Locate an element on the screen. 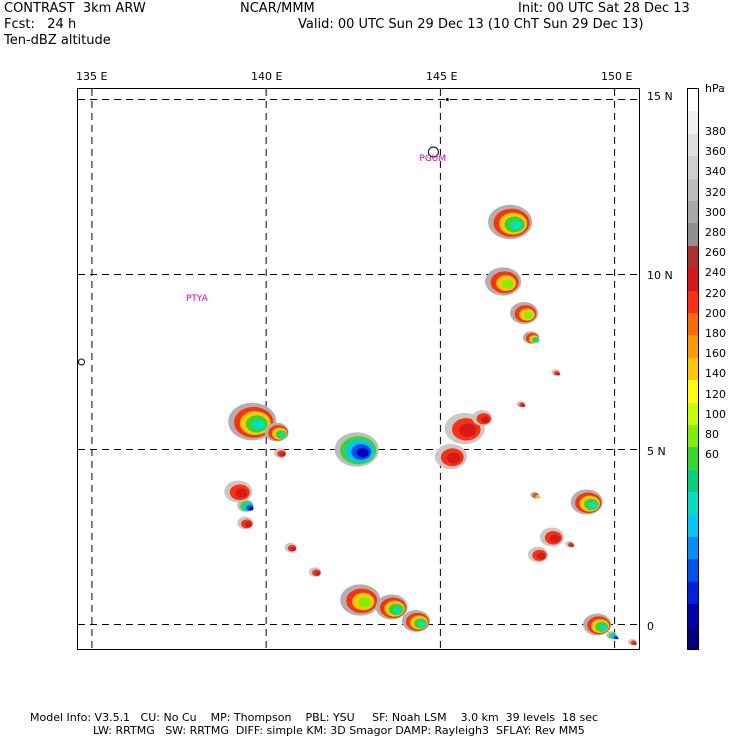 This screenshot has width=740, height=740. lat-label-10n: 10 N is located at coordinates (660, 275).